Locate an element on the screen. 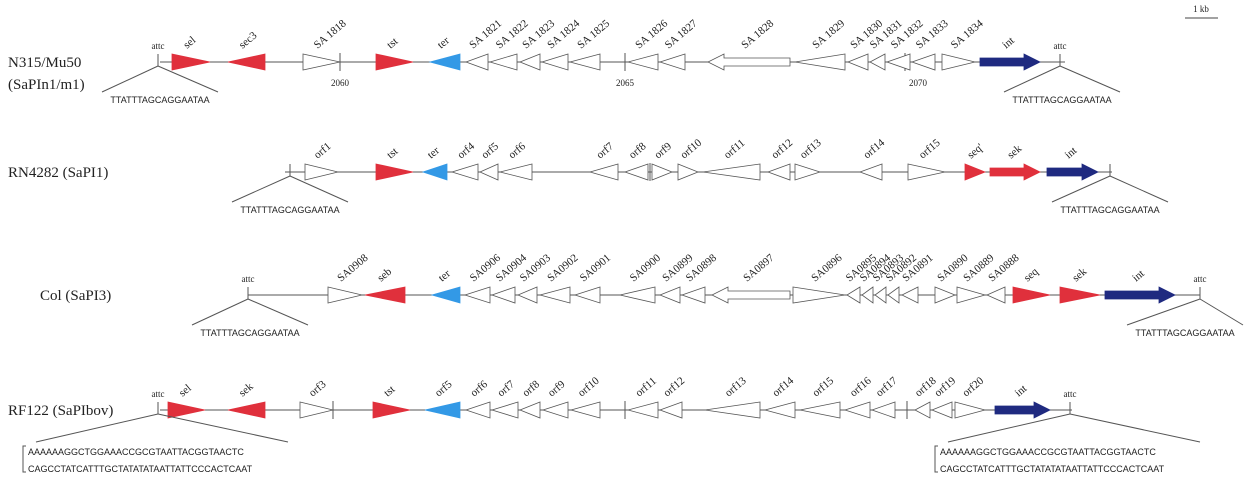 This screenshot has width=1253, height=479. gene-label: orf16 is located at coordinates (861, 386).